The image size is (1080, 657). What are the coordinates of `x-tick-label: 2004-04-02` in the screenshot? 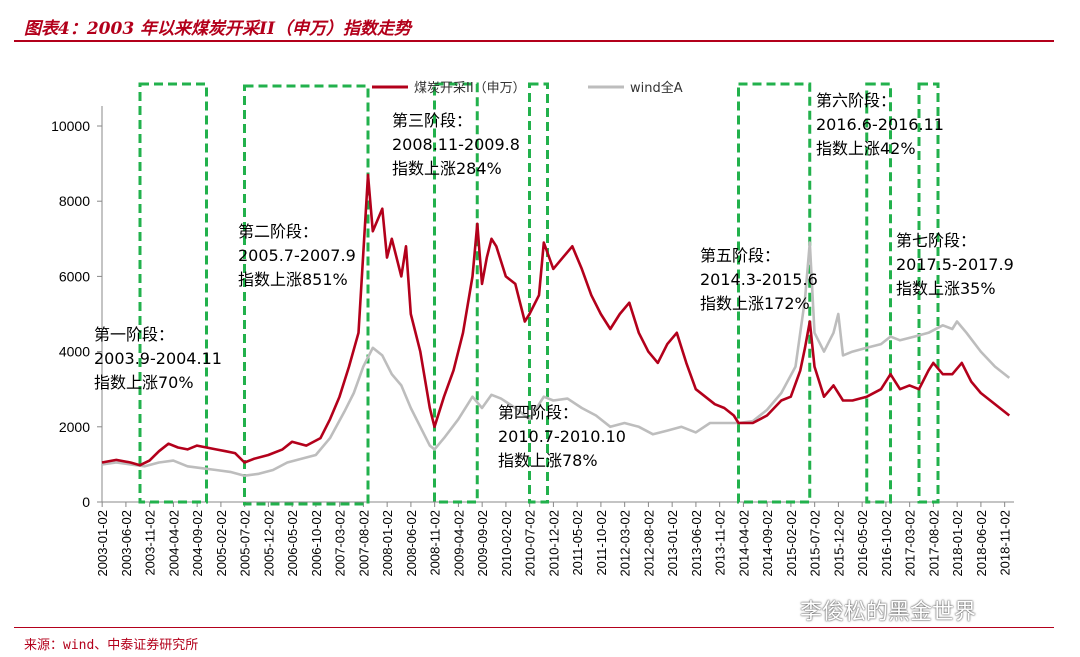 It's located at (173, 543).